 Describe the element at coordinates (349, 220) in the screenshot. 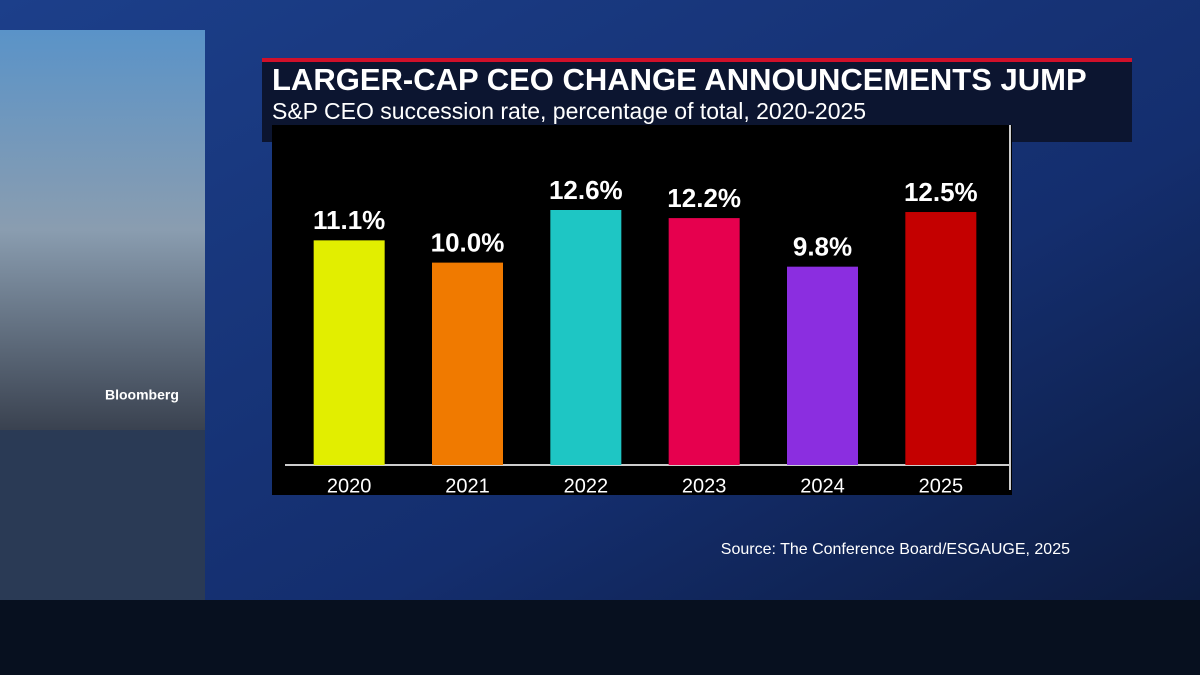

I see `value-label: 11.1%` at that location.